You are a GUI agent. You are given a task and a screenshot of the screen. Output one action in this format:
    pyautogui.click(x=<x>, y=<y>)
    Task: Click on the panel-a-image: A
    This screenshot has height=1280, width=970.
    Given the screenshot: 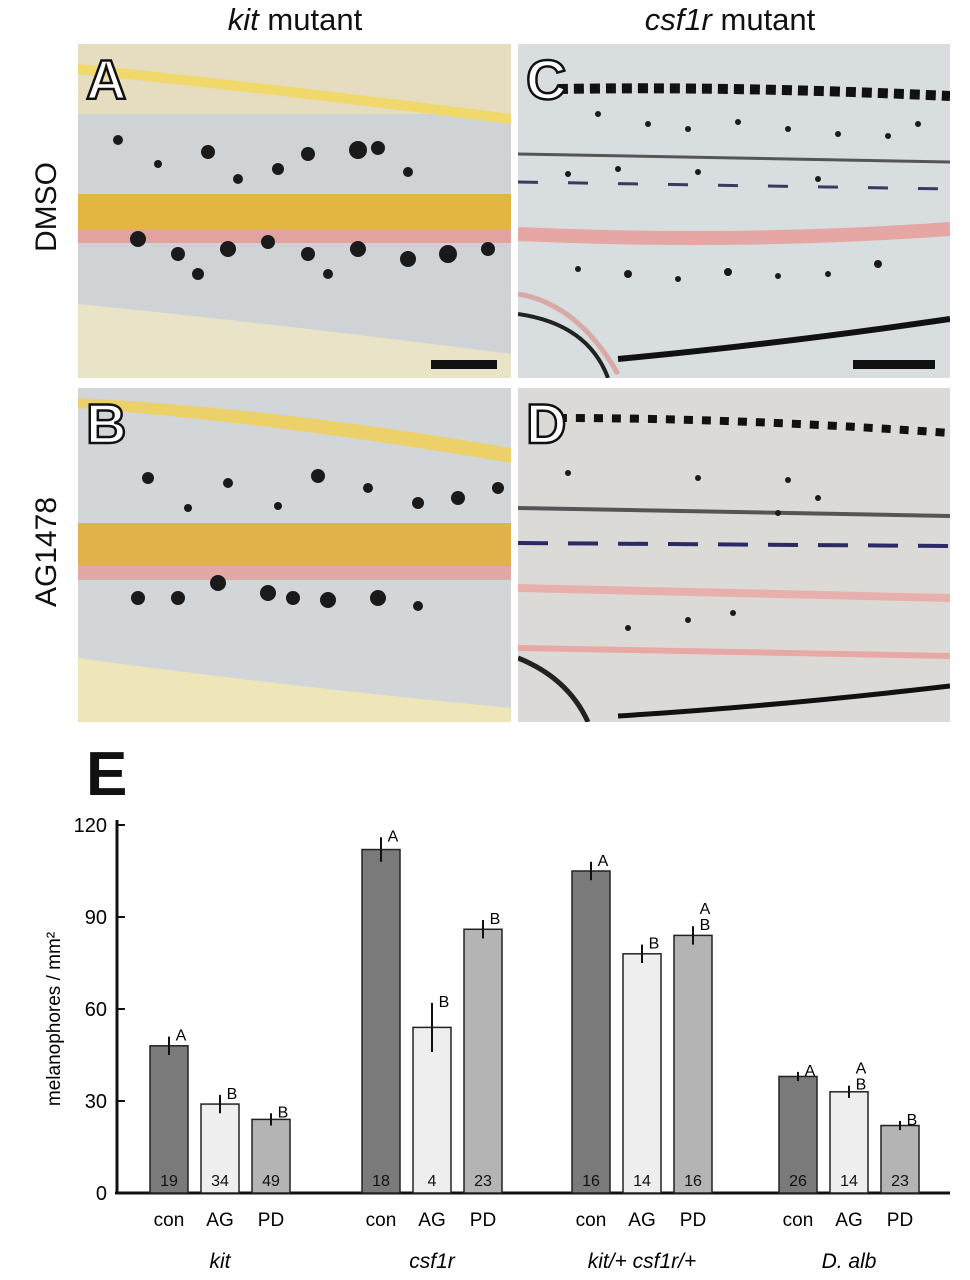 What is the action you would take?
    pyautogui.click(x=294, y=211)
    